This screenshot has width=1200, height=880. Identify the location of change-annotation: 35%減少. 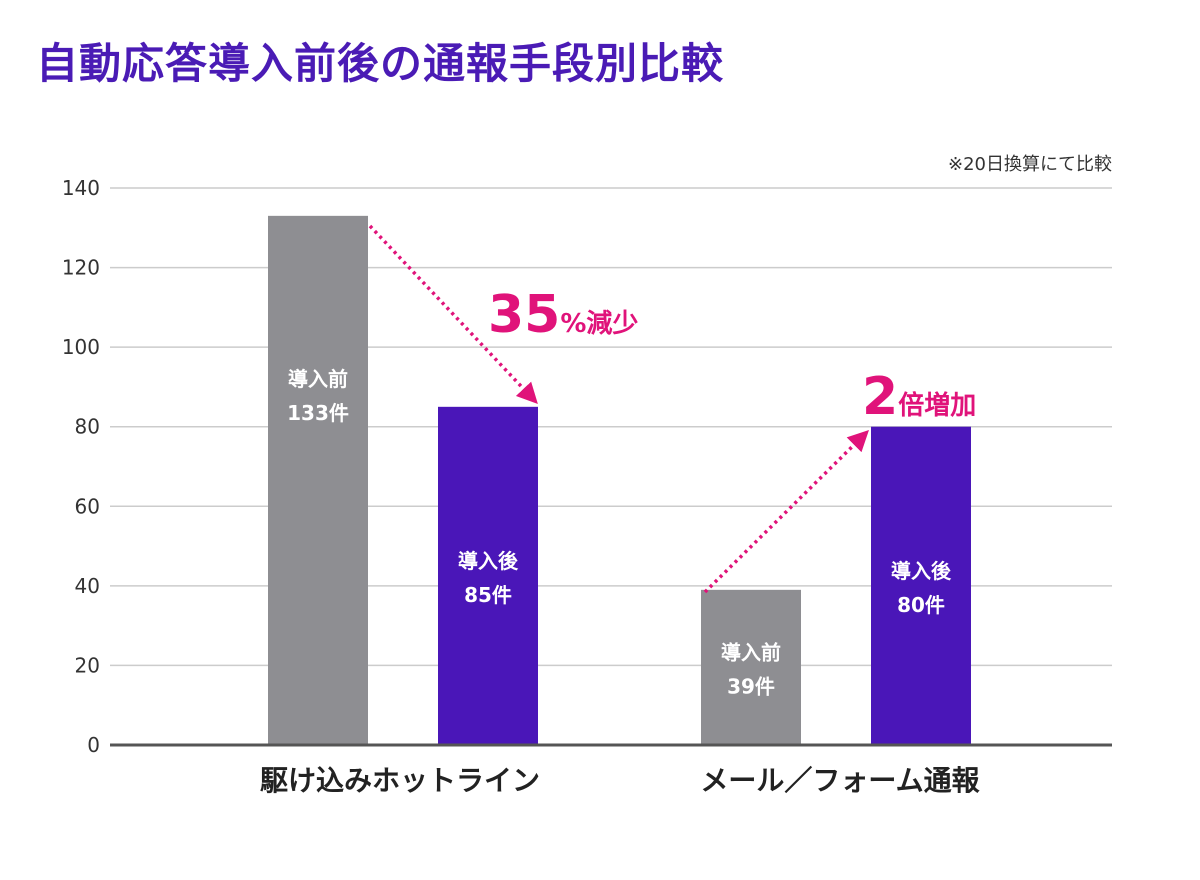
(563, 315).